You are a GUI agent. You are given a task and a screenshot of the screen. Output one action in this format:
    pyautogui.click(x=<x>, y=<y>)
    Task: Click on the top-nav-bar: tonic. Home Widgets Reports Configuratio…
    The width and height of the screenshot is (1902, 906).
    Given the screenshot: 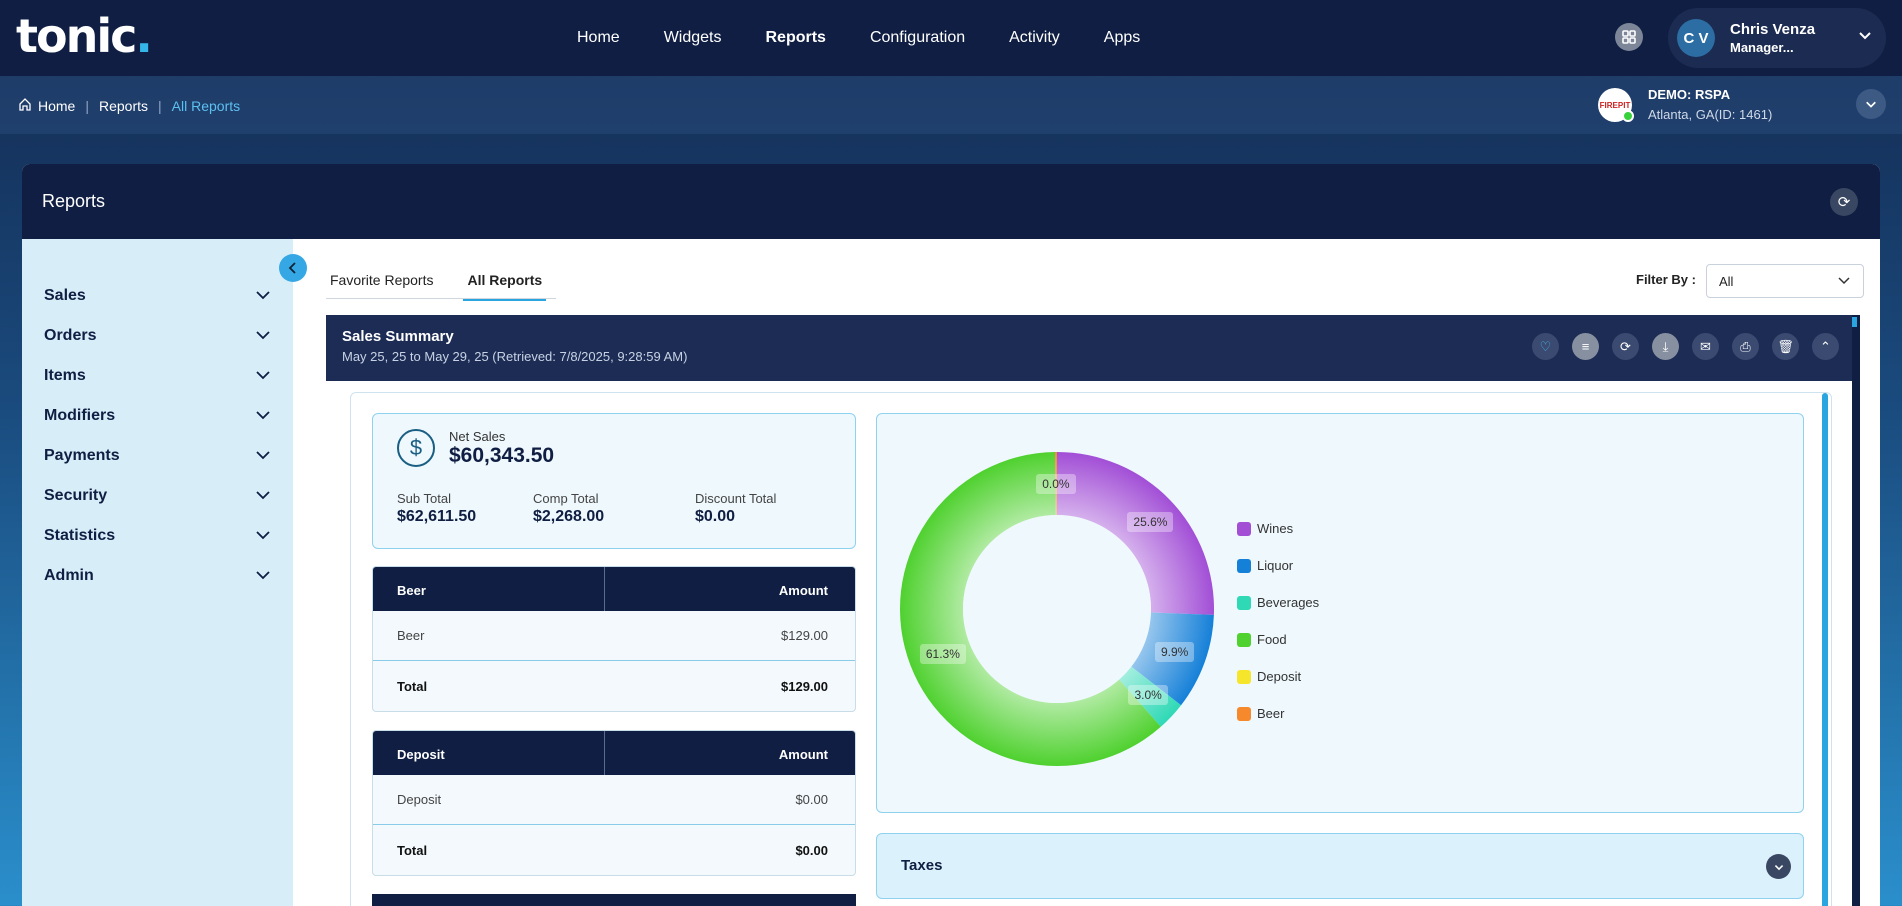 What is the action you would take?
    pyautogui.click(x=951, y=38)
    